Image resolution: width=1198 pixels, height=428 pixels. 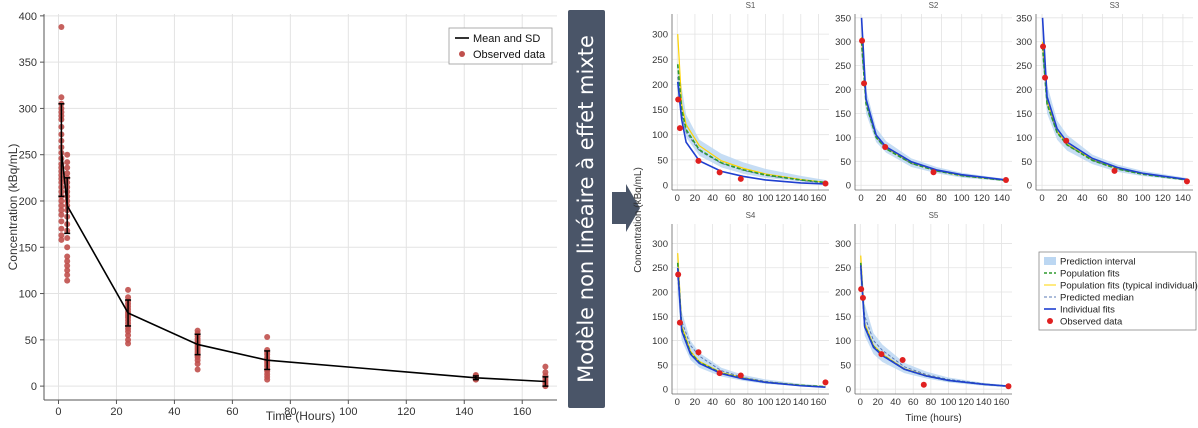 What do you see at coordinates (174, 412) in the screenshot?
I see `x-tick-label: 40` at bounding box center [174, 412].